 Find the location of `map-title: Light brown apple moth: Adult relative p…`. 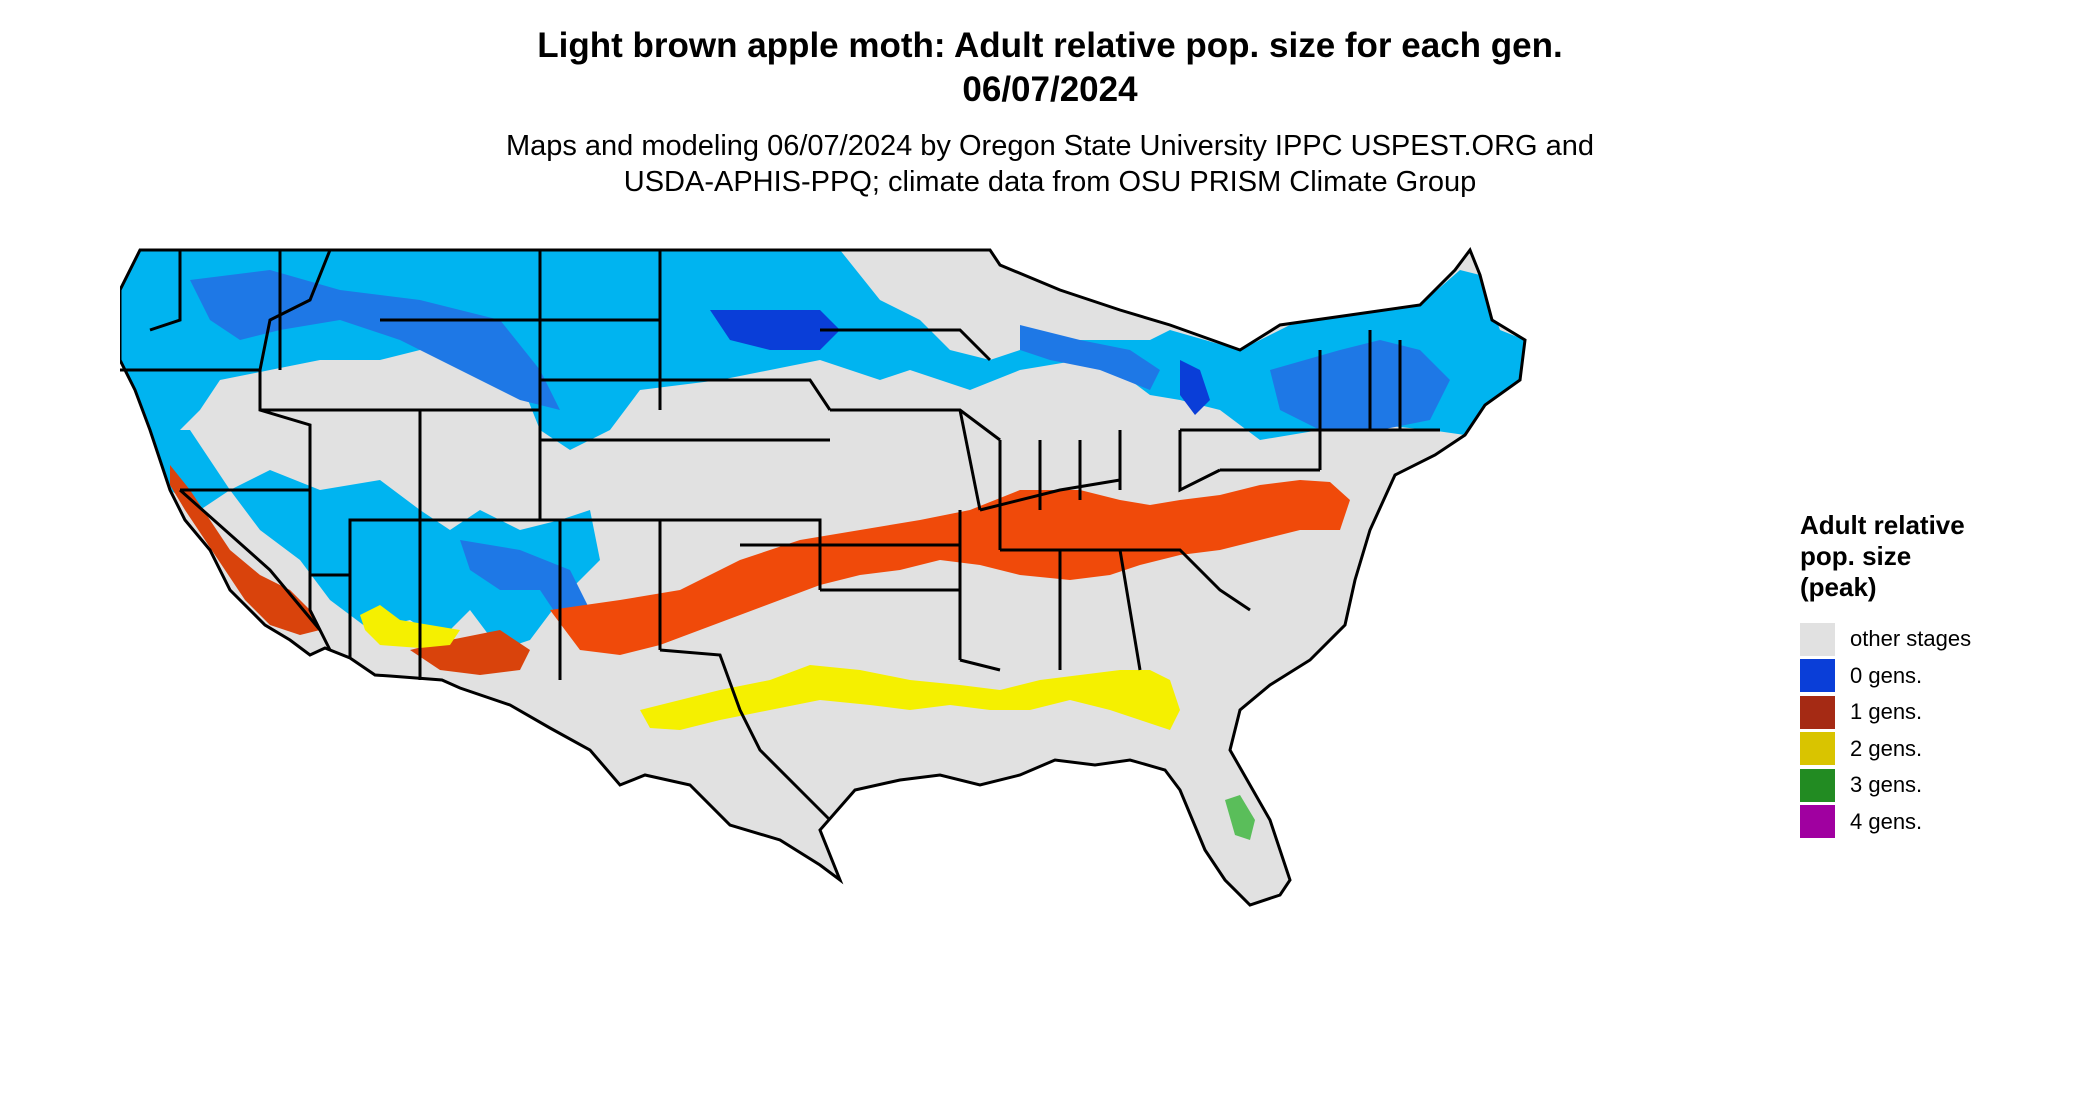

map-title: Light brown apple moth: Adult relative p… is located at coordinates (1050, 68).